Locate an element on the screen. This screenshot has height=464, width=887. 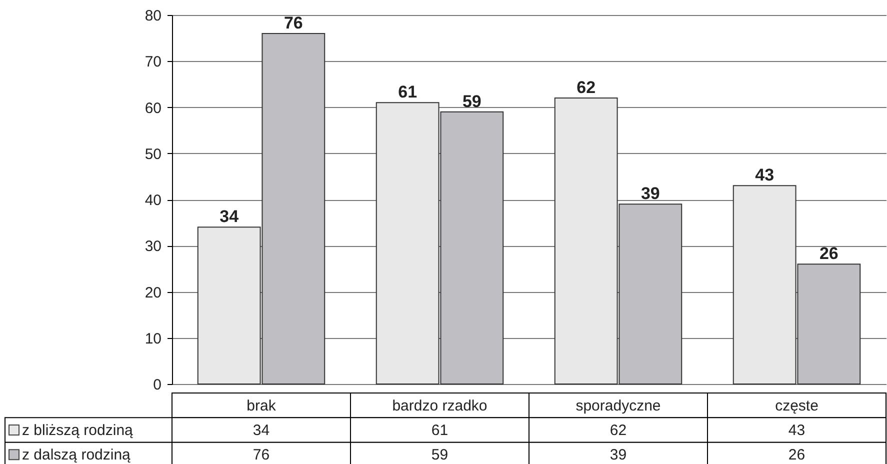
annotation: 34 is located at coordinates (230, 216).